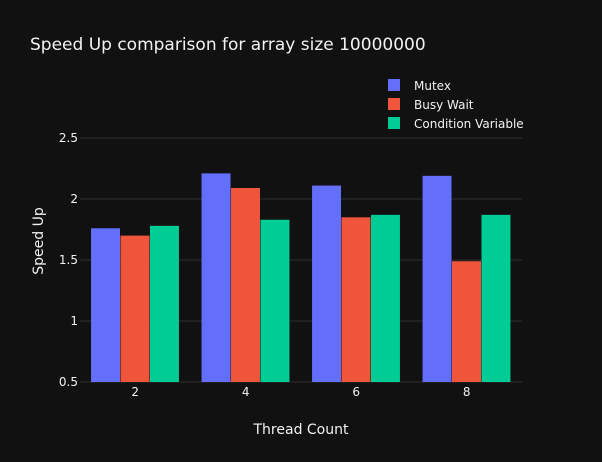 The height and width of the screenshot is (462, 602). Describe the element at coordinates (246, 392) in the screenshot. I see `x-tick-label: 4` at that location.